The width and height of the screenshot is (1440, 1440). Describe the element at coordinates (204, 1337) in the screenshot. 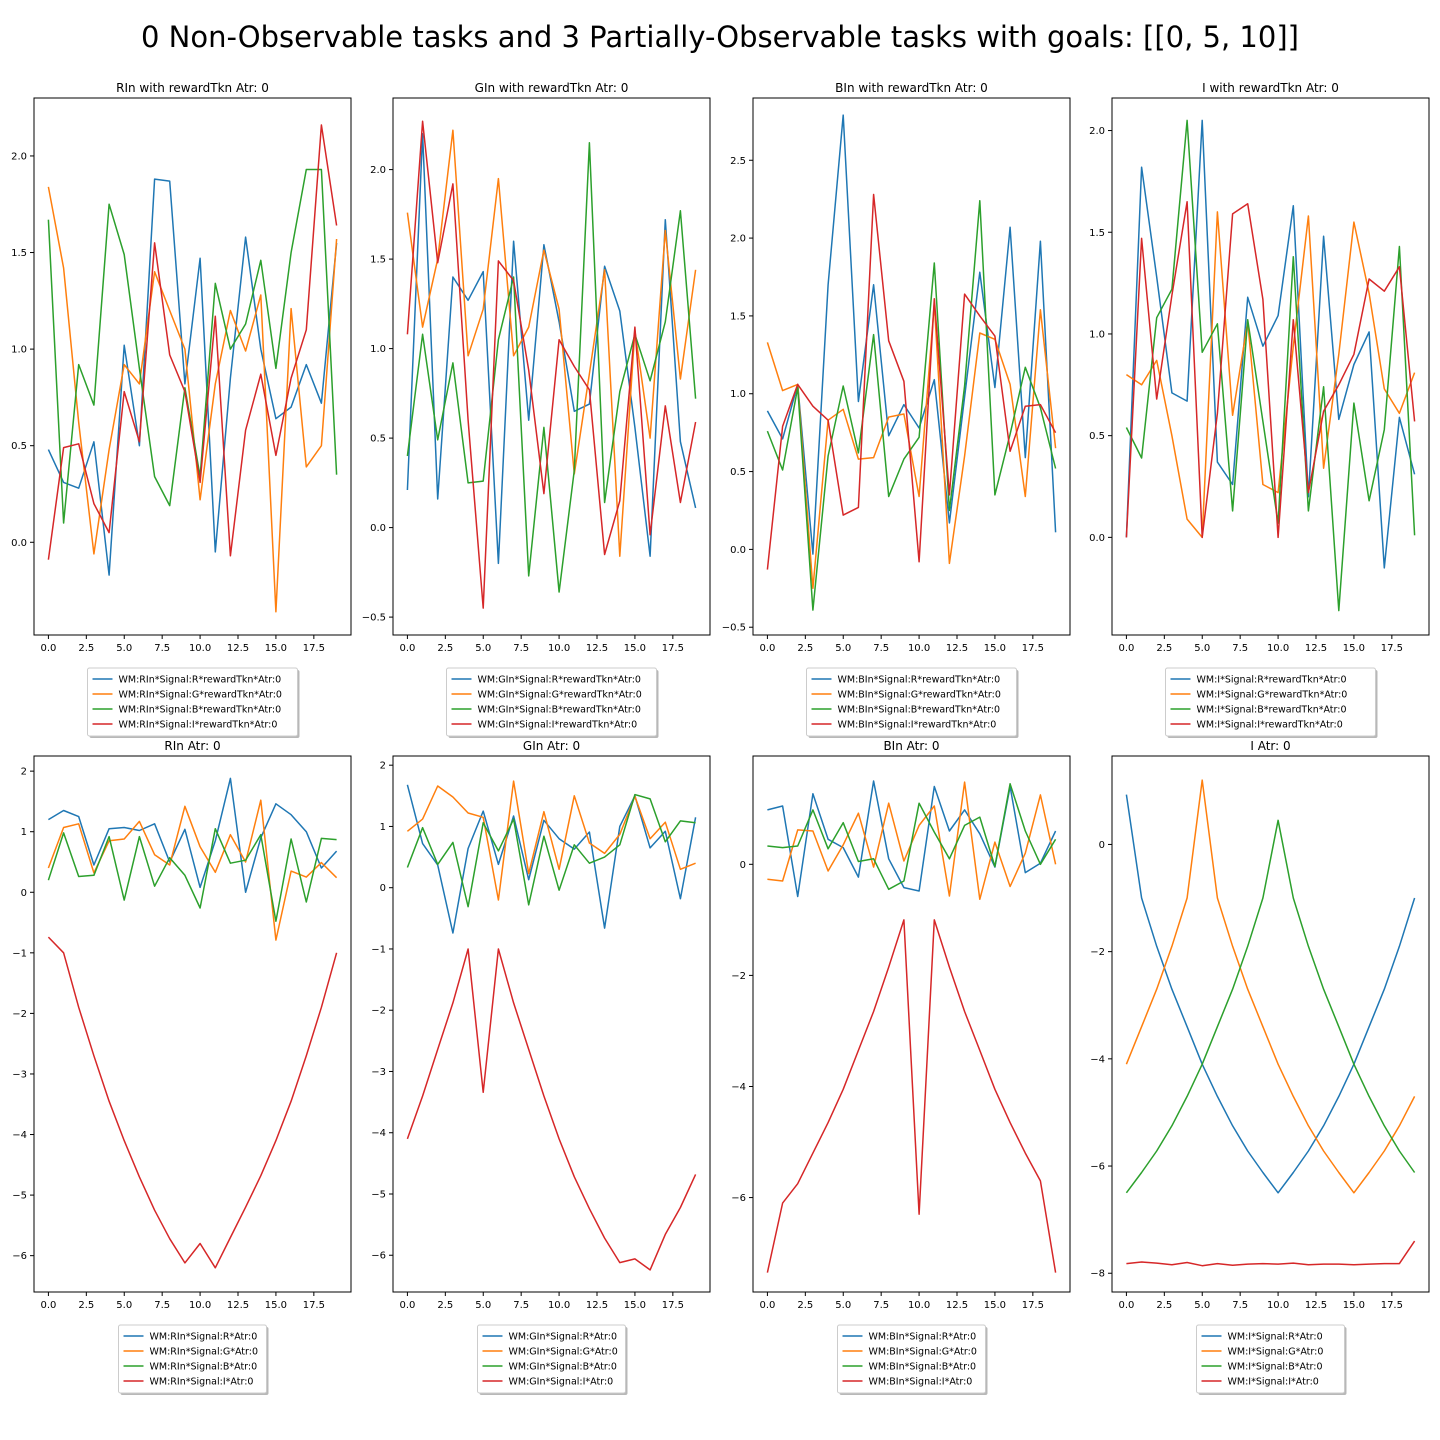

I see `legend-entry: WM:RIn*Signal:R*Atr:0` at that location.